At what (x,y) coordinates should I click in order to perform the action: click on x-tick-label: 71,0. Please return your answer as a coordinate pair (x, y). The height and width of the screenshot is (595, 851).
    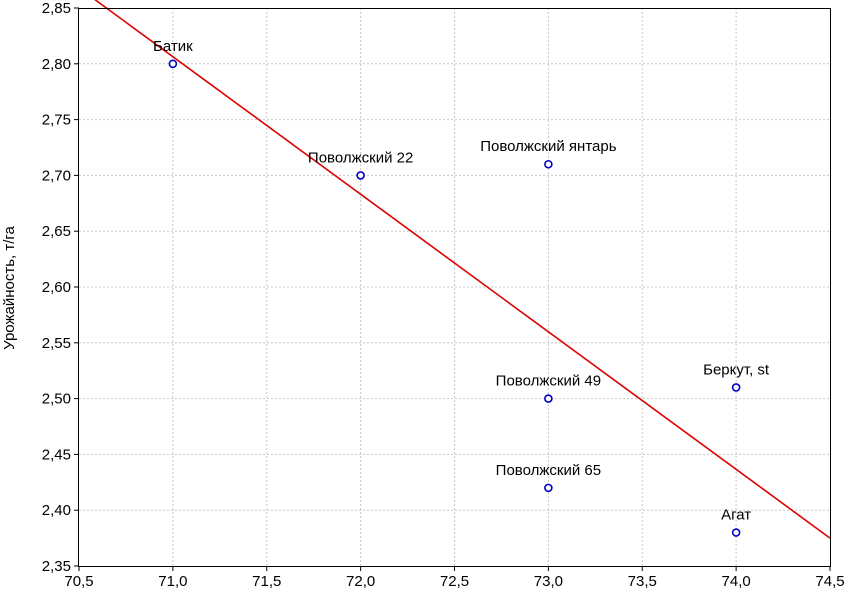
    Looking at the image, I should click on (172, 581).